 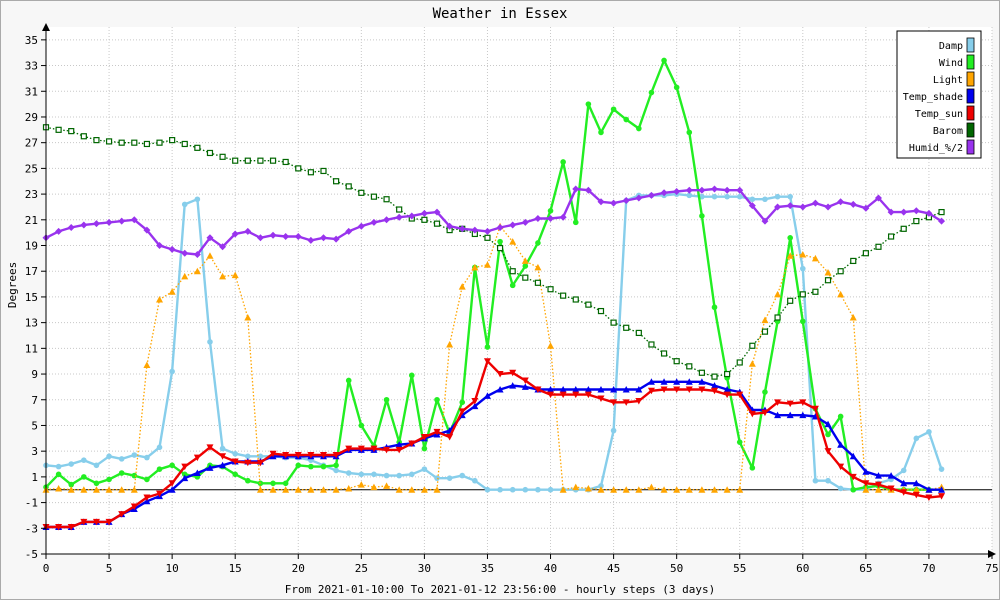 I want to click on y-tick-label: 35, so click(x=31, y=40).